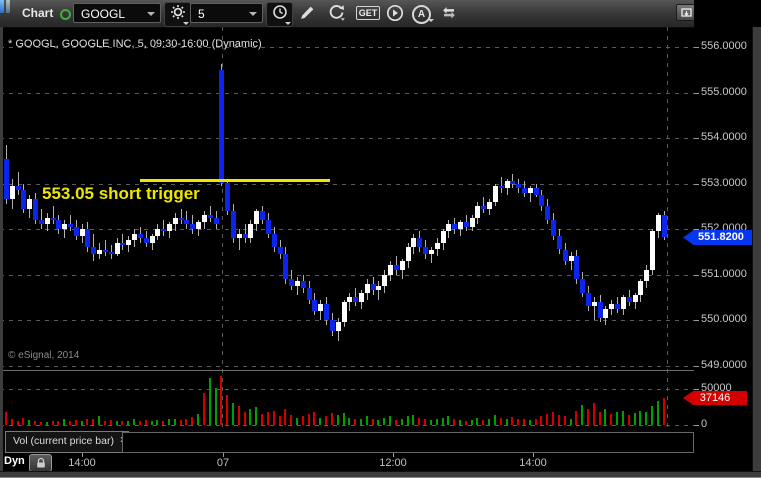 This screenshot has height=478, width=761. Describe the element at coordinates (380, 474) in the screenshot. I see `window-frame-bottom` at that location.